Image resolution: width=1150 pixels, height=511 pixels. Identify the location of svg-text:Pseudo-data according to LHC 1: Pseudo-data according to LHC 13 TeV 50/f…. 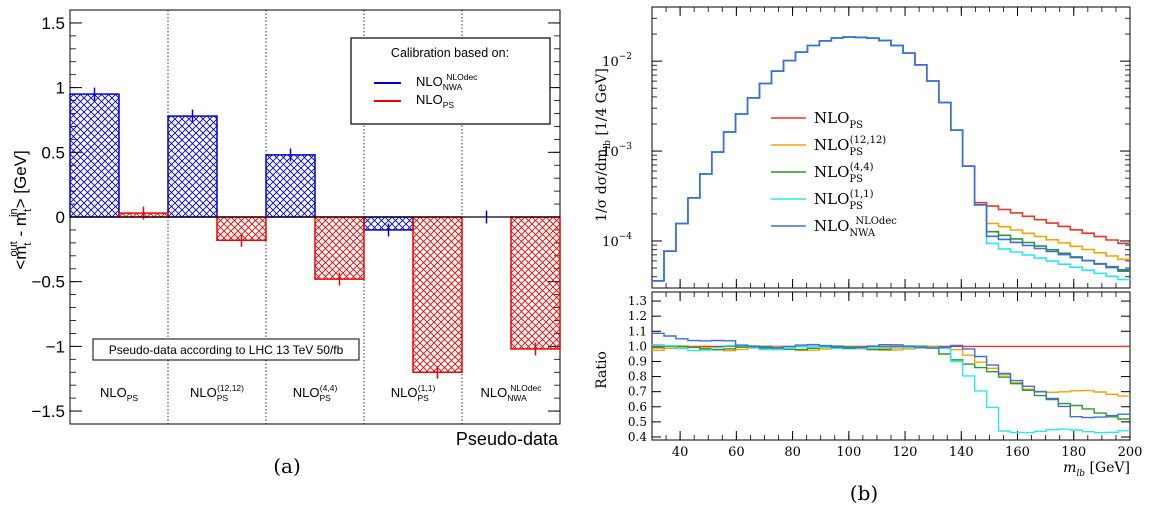
(226, 350).